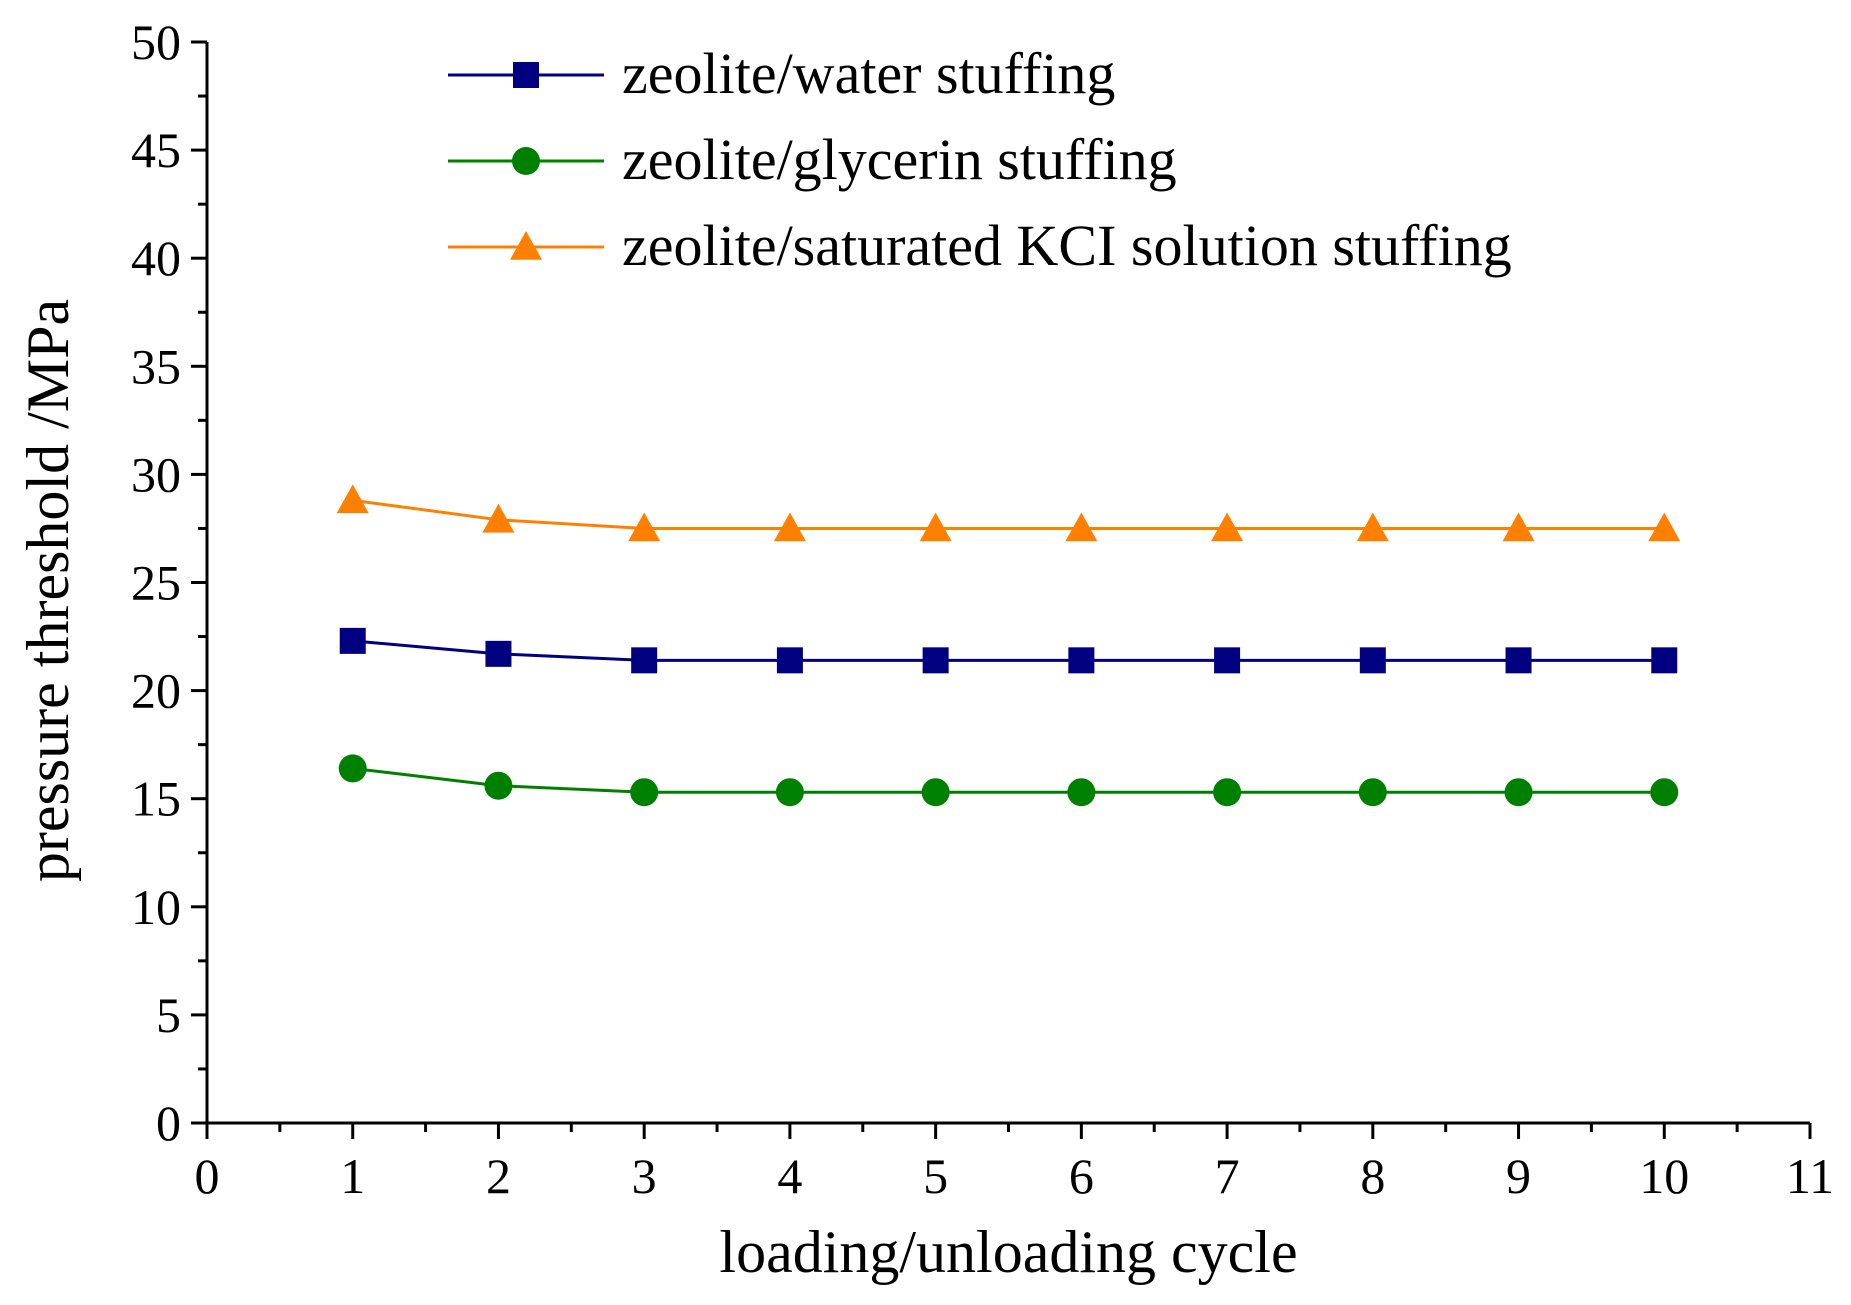  I want to click on legend-label: zeolite/glycerin stuffing, so click(899, 159).